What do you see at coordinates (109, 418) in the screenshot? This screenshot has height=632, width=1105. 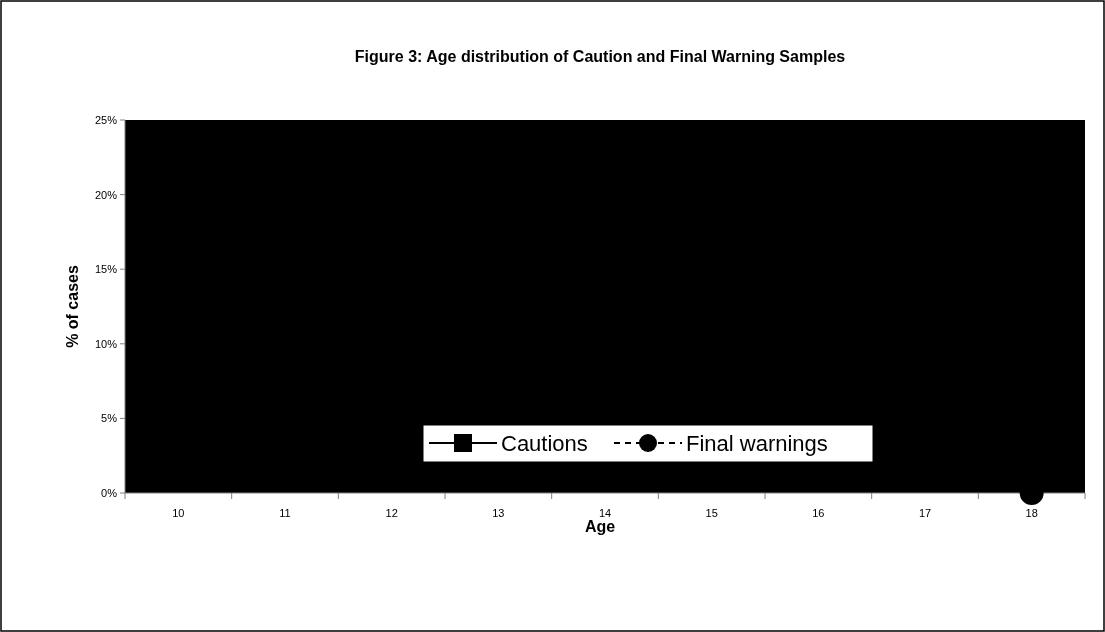 I see `y-tick-label: 5%` at bounding box center [109, 418].